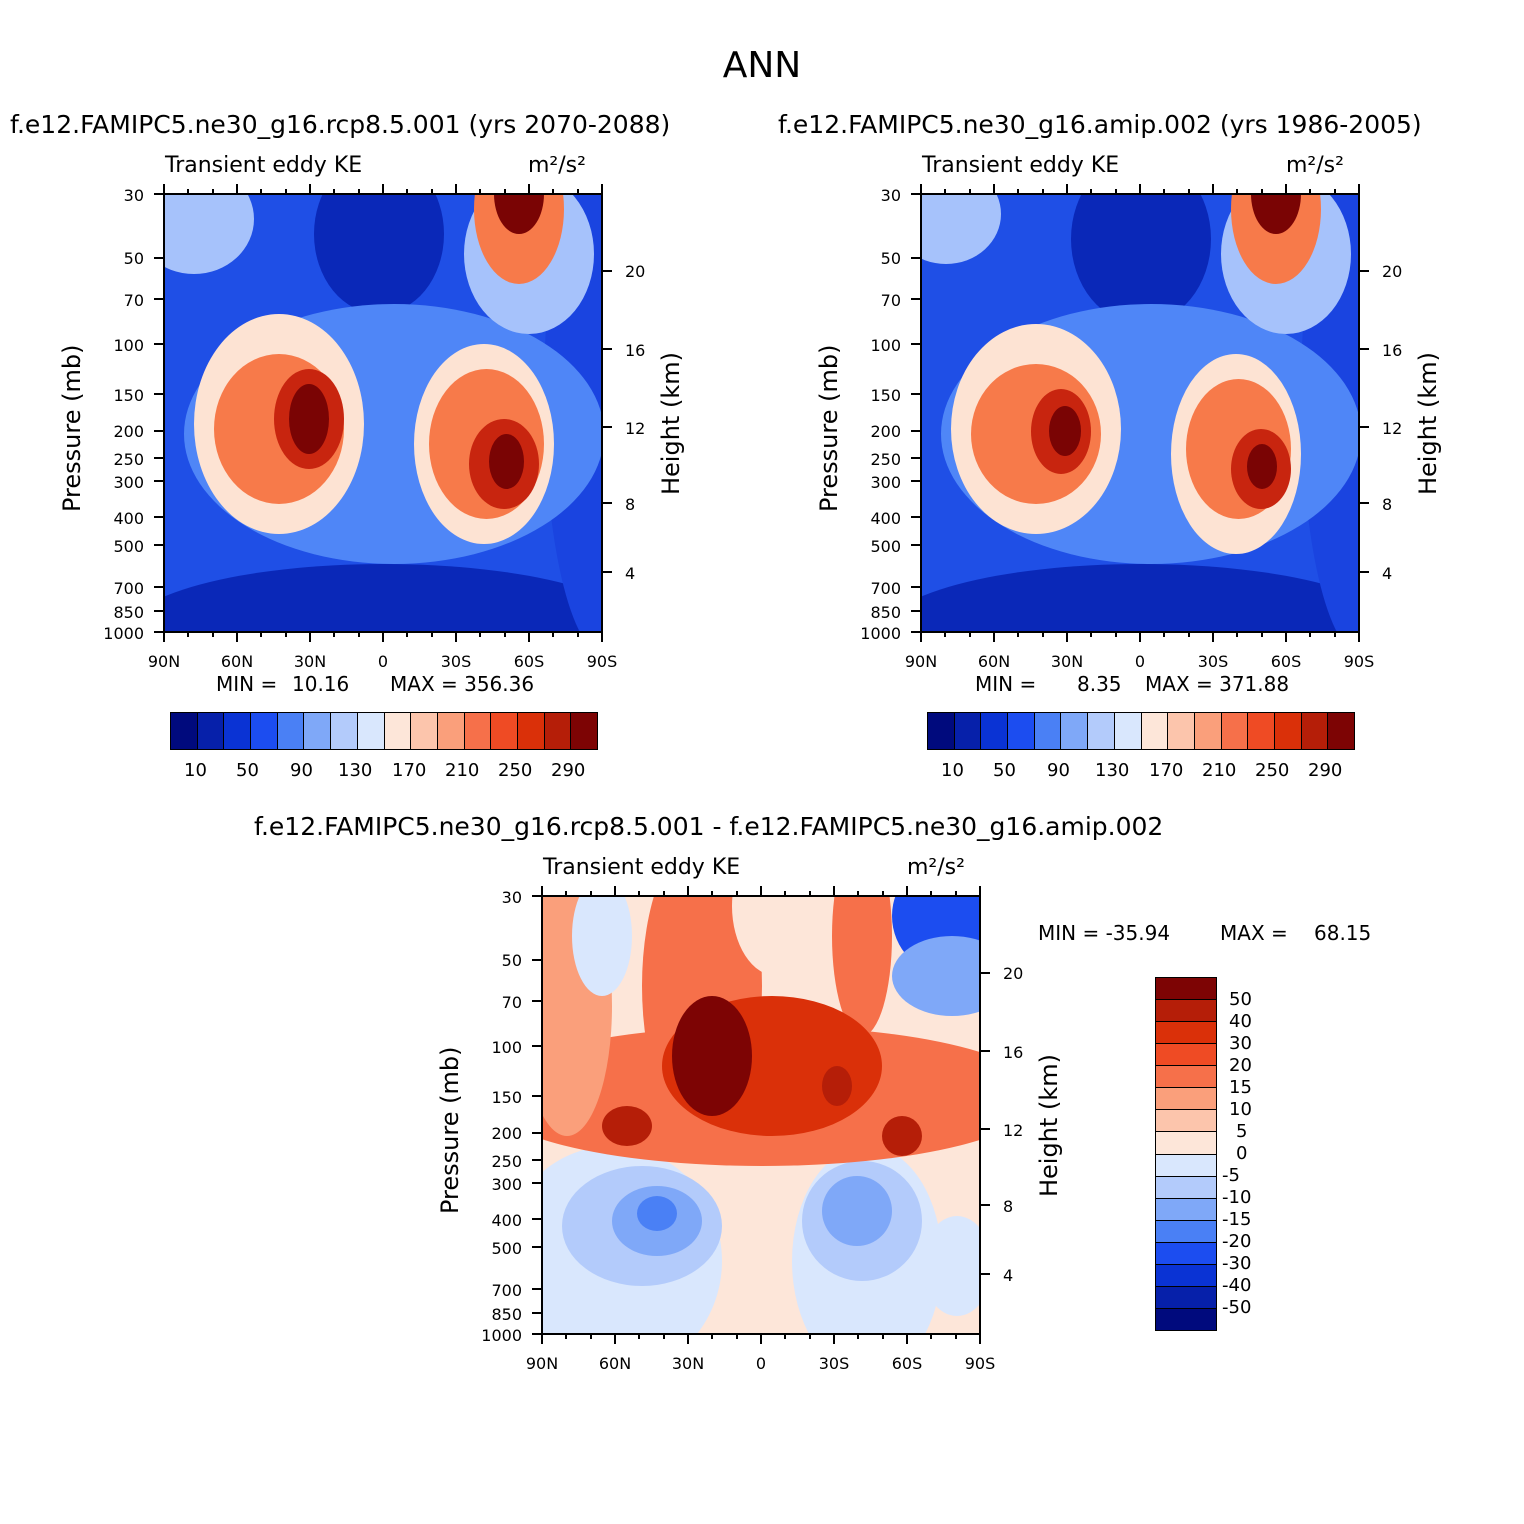 The image size is (1524, 1524). Describe the element at coordinates (506, 1290) in the screenshot. I see `panel3-ytick: 700` at that location.